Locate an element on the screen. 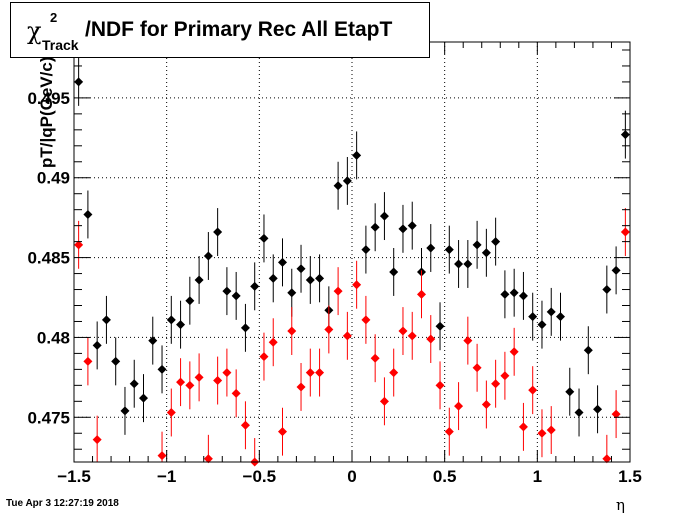  x-tick-label: 1.5 is located at coordinates (630, 476).